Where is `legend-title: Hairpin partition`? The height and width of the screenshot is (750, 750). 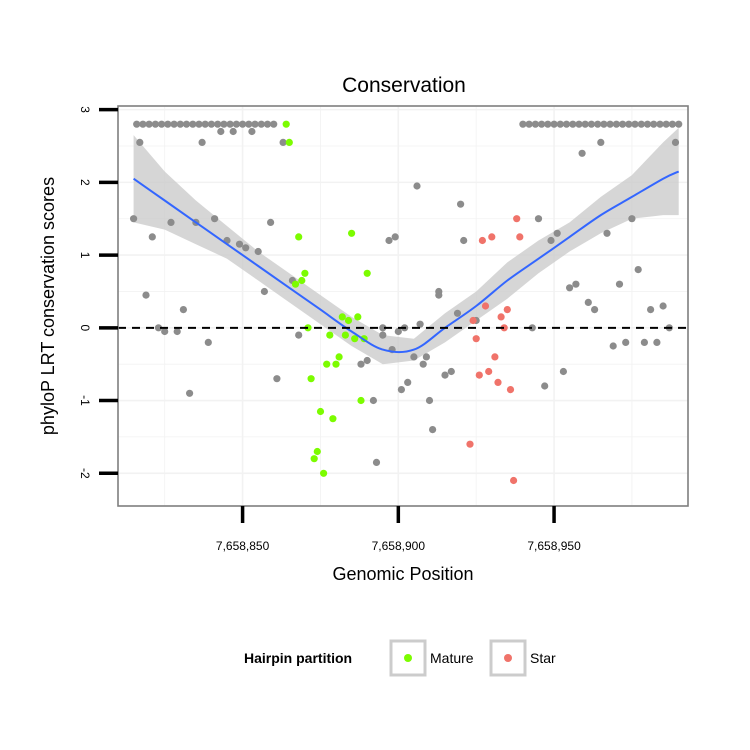 legend-title: Hairpin partition is located at coordinates (298, 658).